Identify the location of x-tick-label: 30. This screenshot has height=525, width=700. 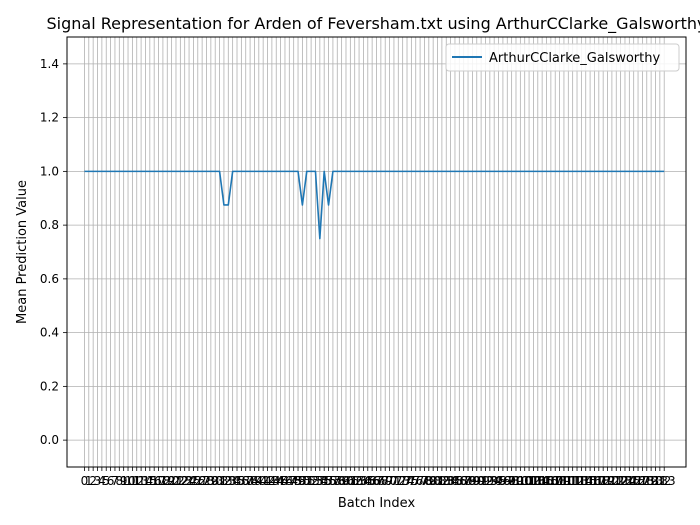
(215, 481).